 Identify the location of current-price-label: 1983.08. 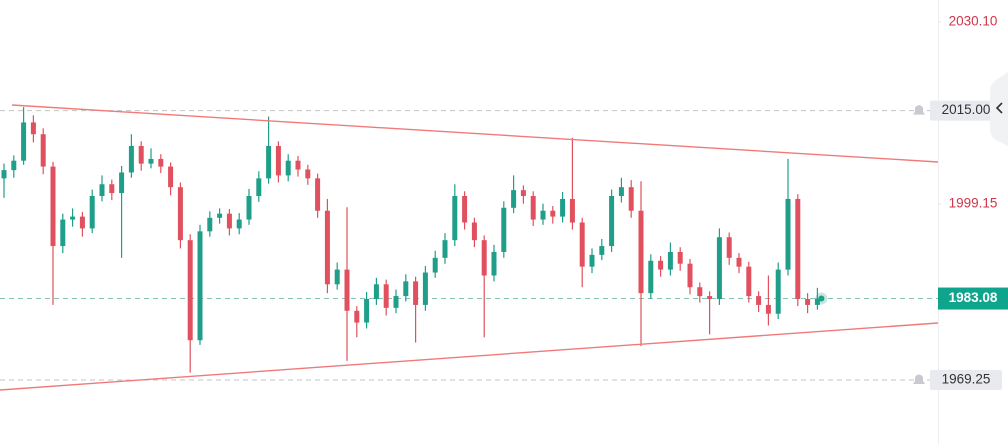
(973, 297).